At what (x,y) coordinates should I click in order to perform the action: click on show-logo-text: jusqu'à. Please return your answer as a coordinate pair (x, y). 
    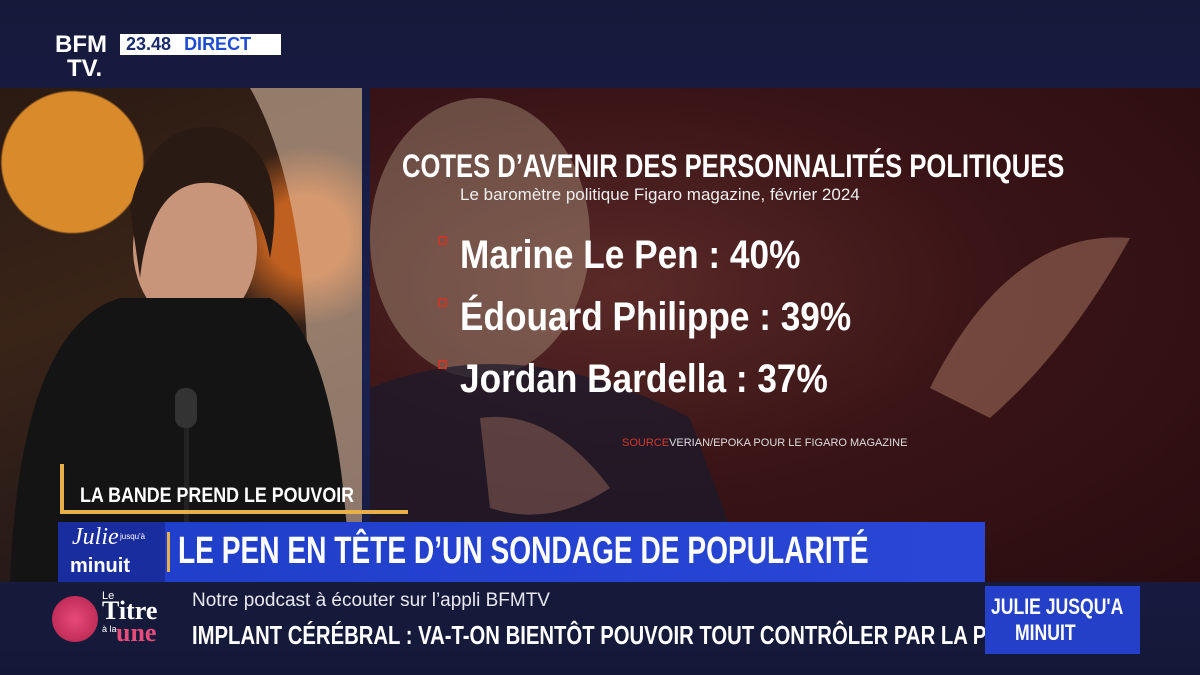
    Looking at the image, I should click on (133, 536).